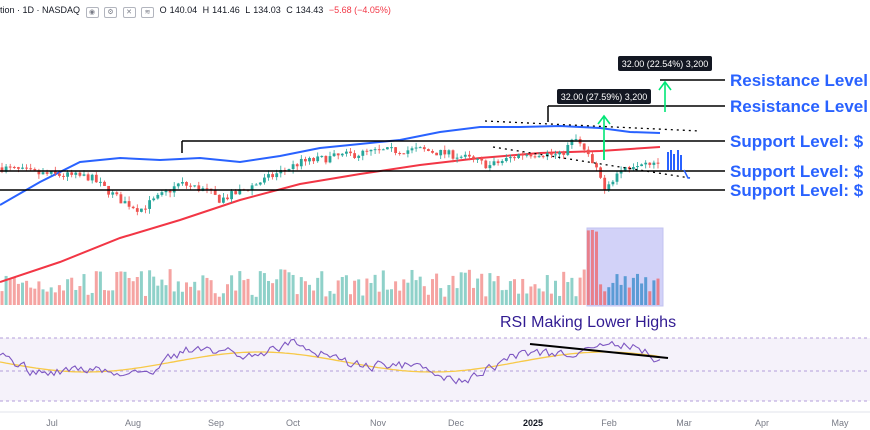 The width and height of the screenshot is (870, 430). Describe the element at coordinates (148, 12) in the screenshot. I see `more-icon: ≋` at that location.